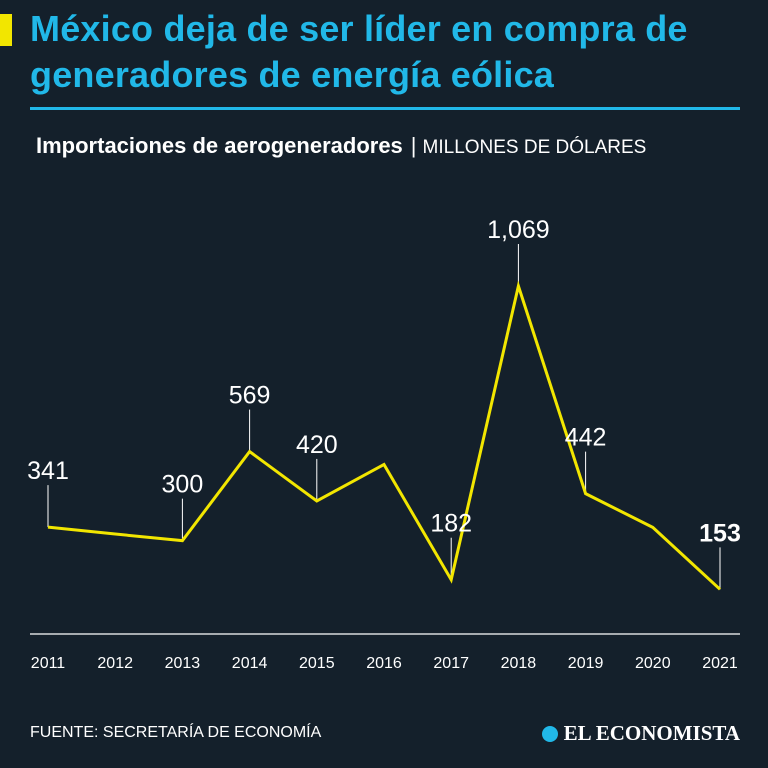 The width and height of the screenshot is (768, 768). What do you see at coordinates (720, 533) in the screenshot?
I see `data-label: 153` at bounding box center [720, 533].